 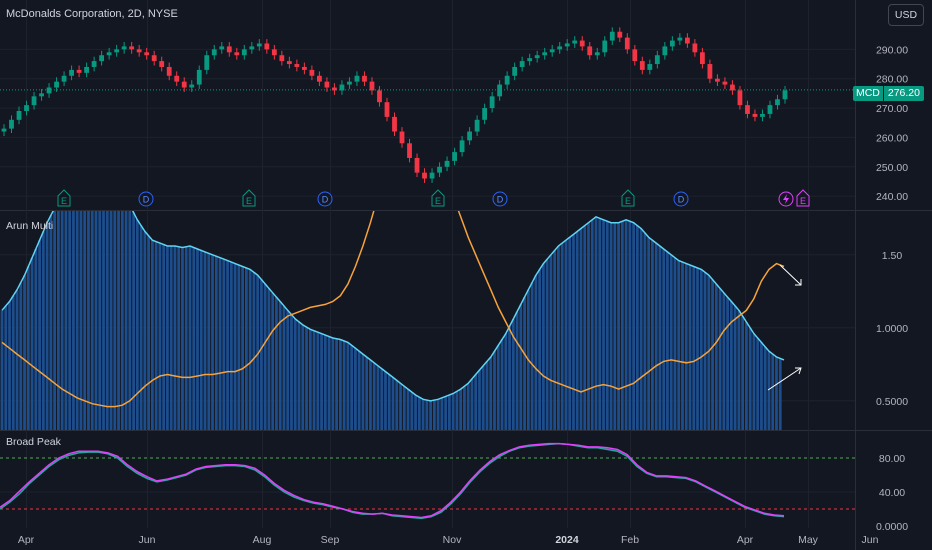 I want to click on indicator1-axis-label: 1.50, so click(x=892, y=256).